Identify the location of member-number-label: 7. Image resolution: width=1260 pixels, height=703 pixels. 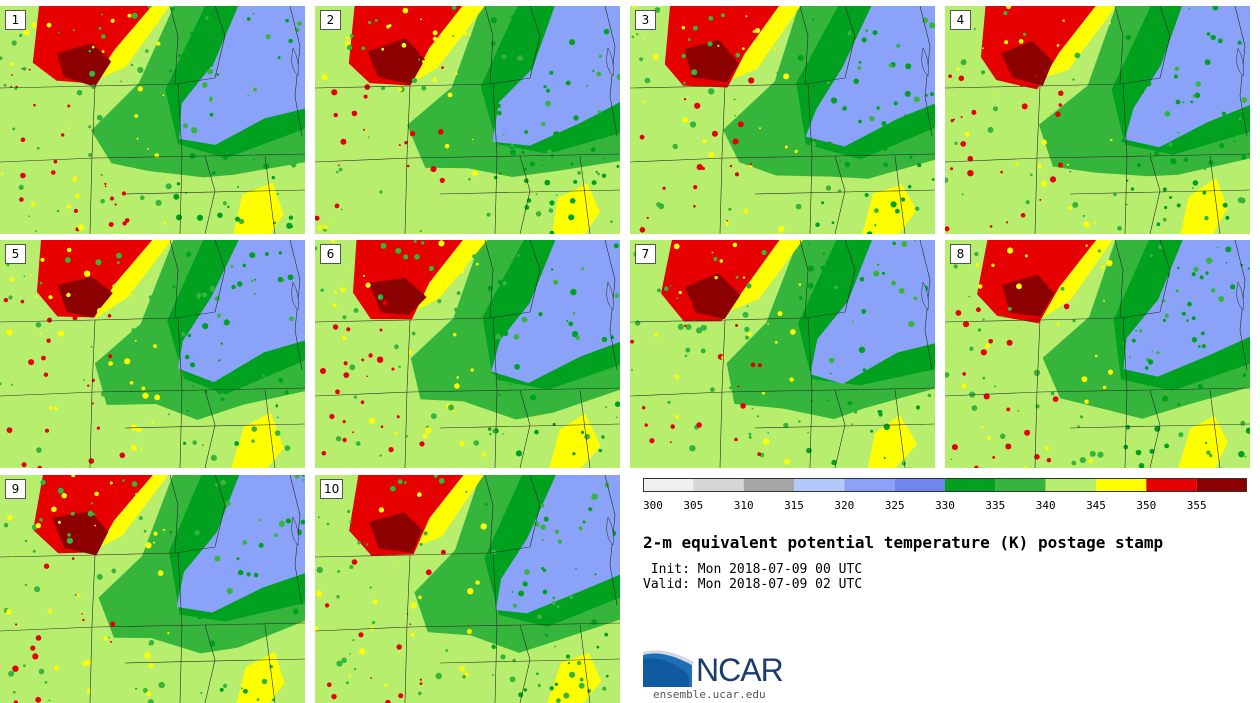
(645, 254).